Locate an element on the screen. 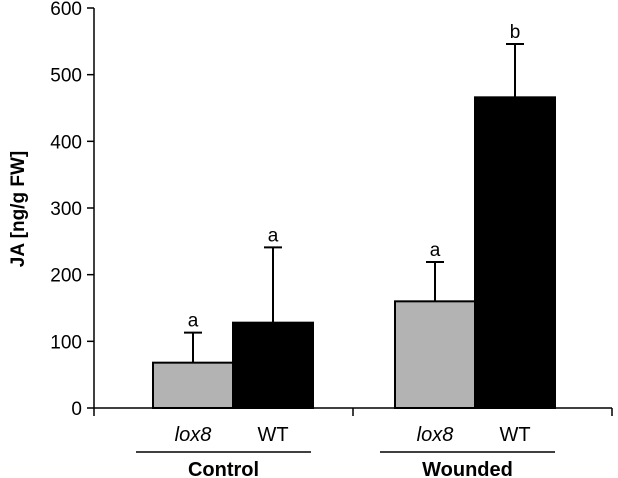 This screenshot has height=478, width=618. y-tick-label: 200 is located at coordinates (66, 276).